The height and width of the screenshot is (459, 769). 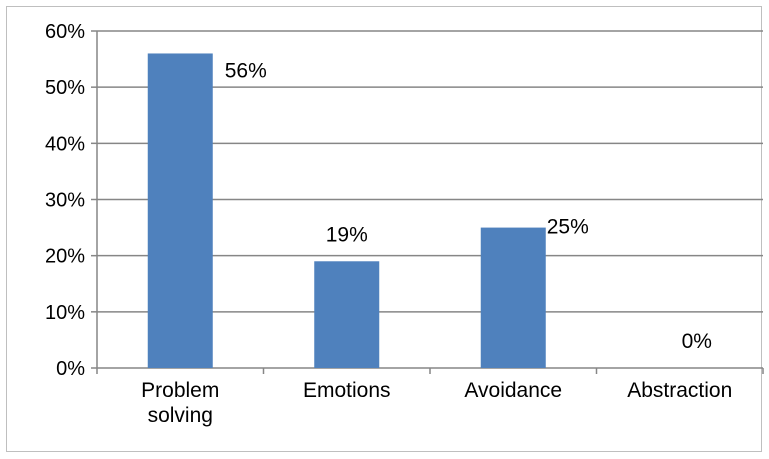 What do you see at coordinates (180, 390) in the screenshot?
I see `x-category-label: Problem` at bounding box center [180, 390].